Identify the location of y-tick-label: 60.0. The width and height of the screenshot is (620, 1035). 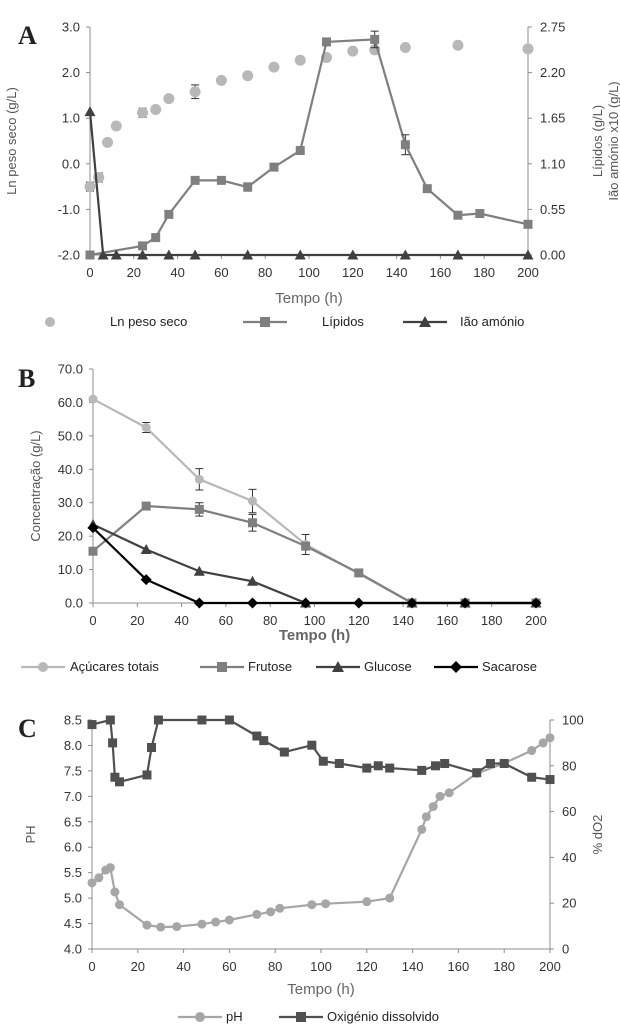
(70, 402).